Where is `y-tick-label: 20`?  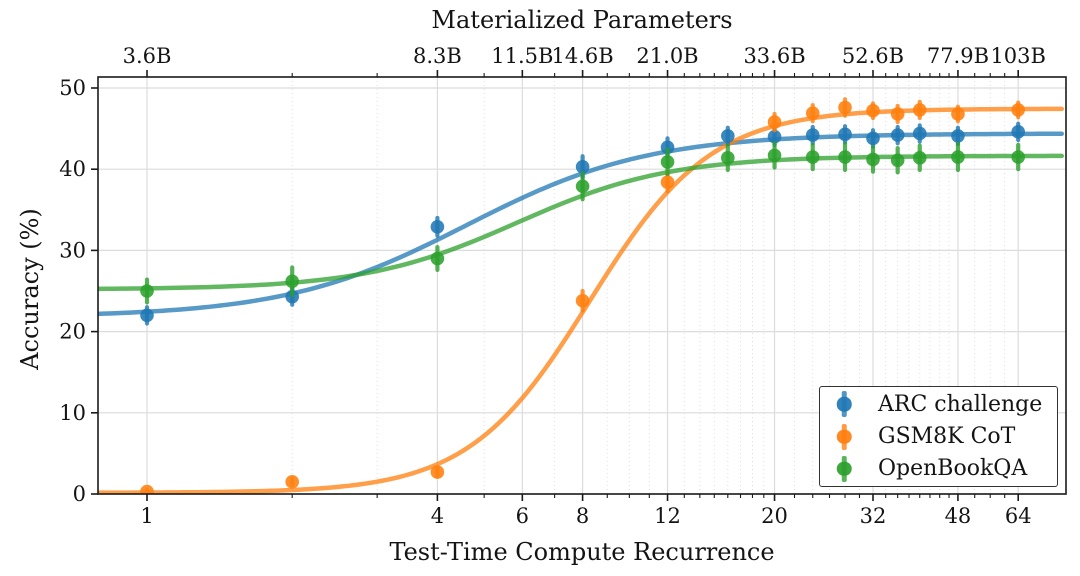
y-tick-label: 20 is located at coordinates (72, 332).